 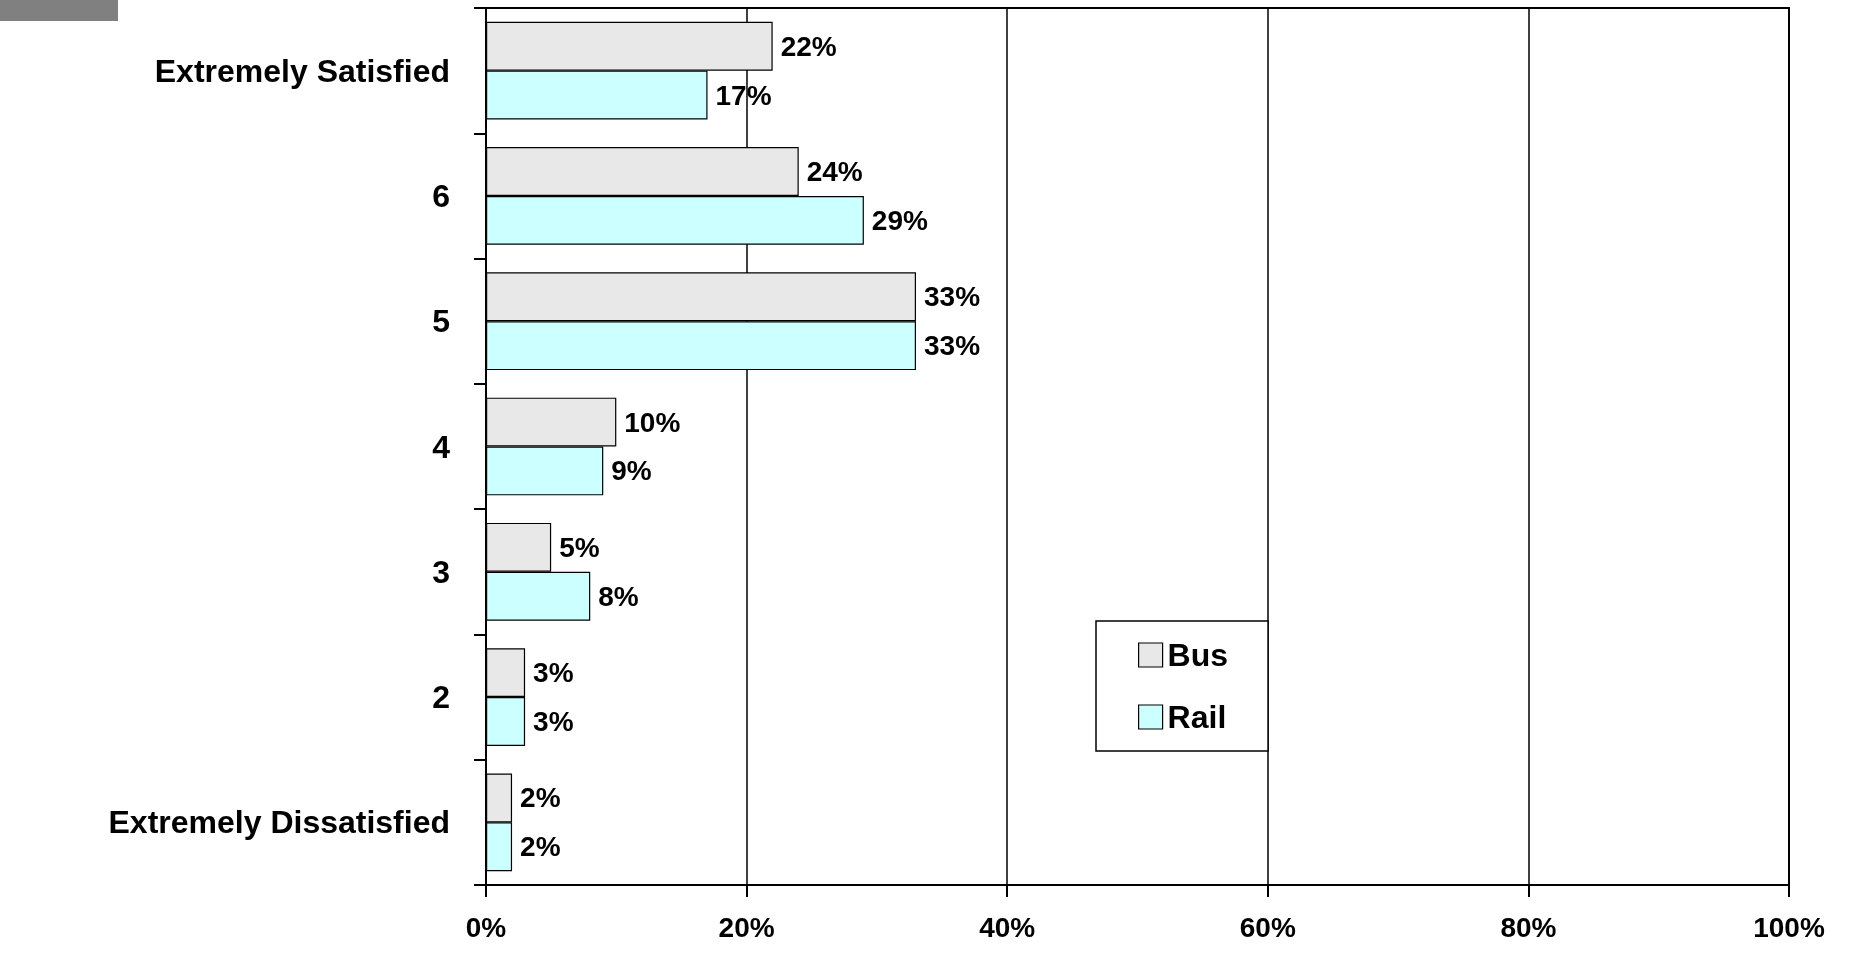 What do you see at coordinates (1197, 717) in the screenshot?
I see `legend-label: Rail` at bounding box center [1197, 717].